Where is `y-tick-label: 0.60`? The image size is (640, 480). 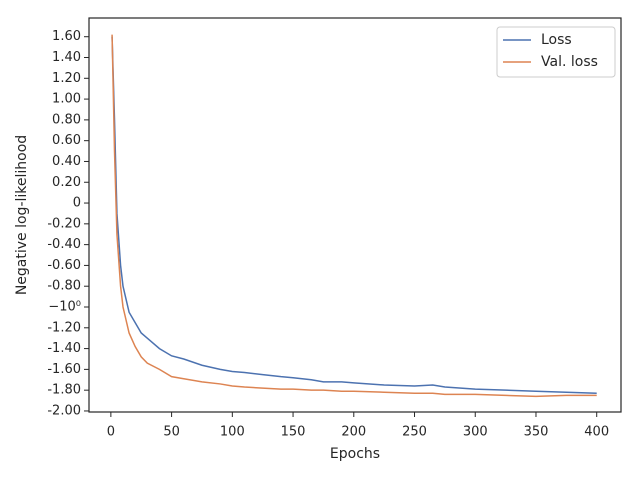 y-tick-label: 0.60 is located at coordinates (66, 140).